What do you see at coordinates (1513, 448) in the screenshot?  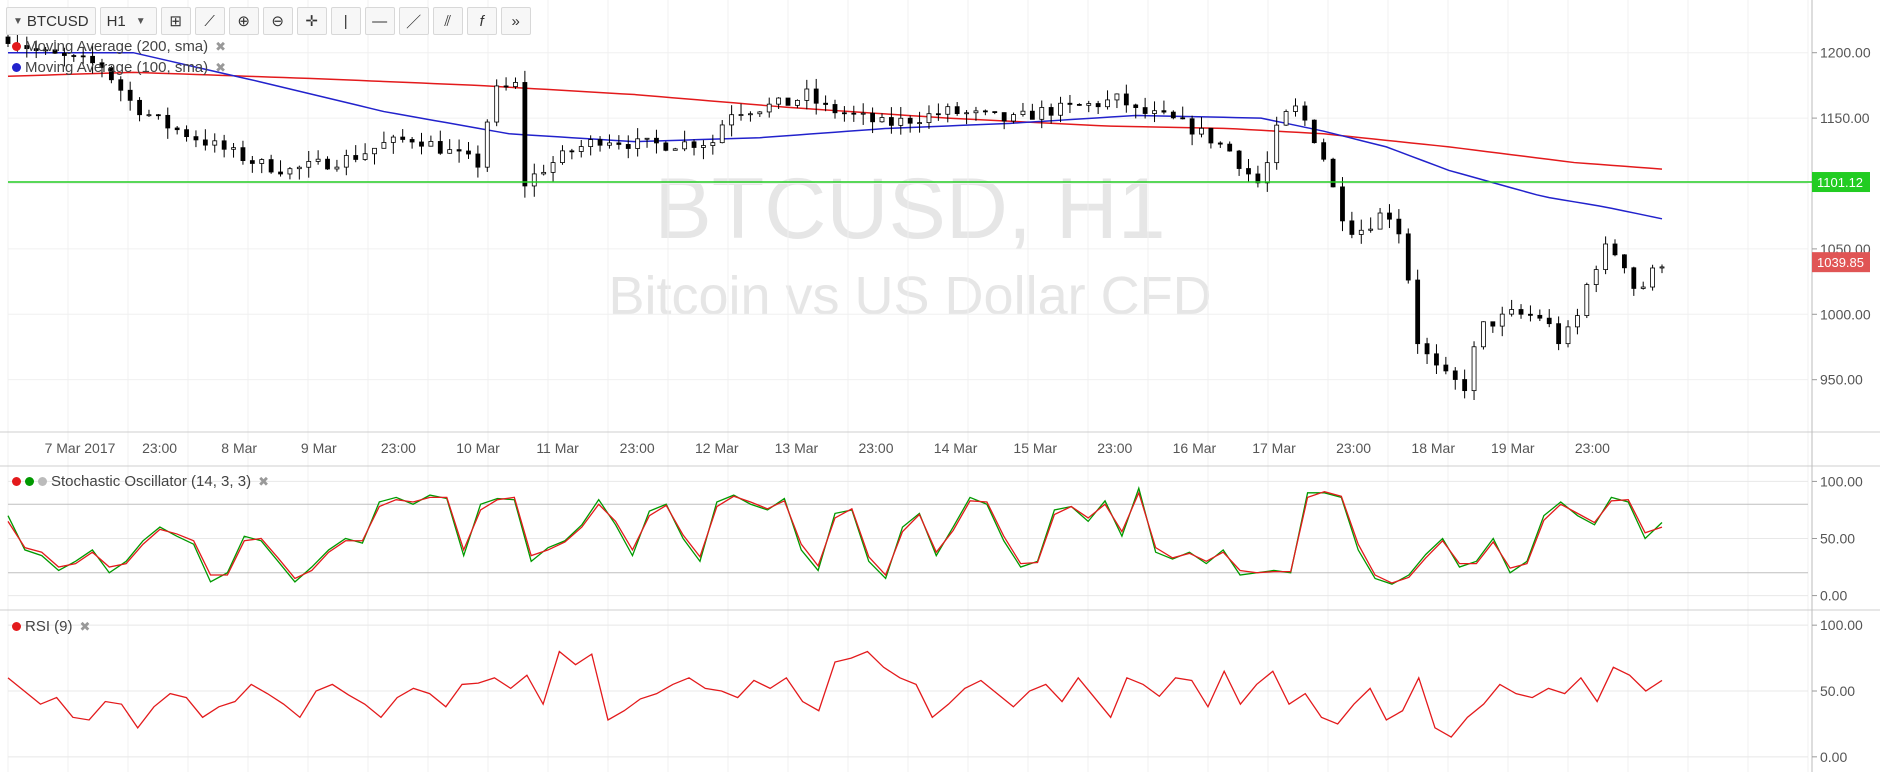 I see `x-tick-label: 19 Mar` at bounding box center [1513, 448].